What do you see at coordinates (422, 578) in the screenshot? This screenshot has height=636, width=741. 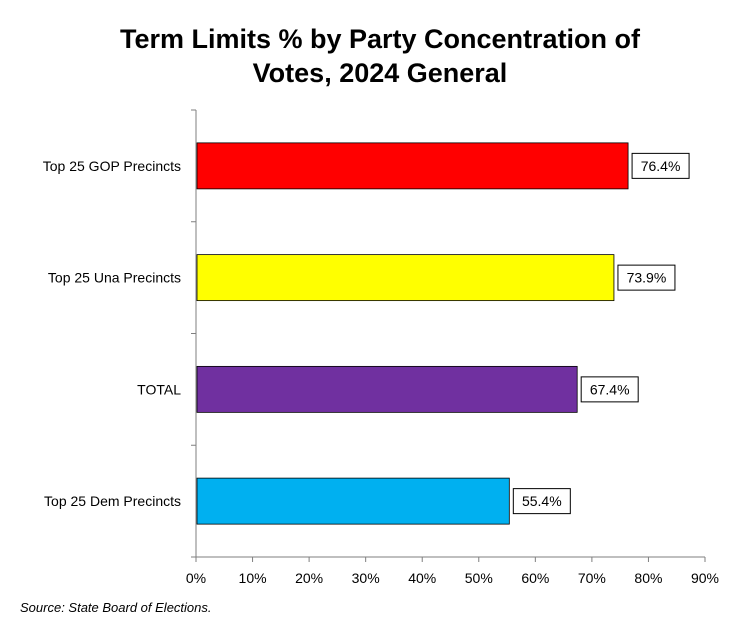 I see `x-tick-label: 40%` at bounding box center [422, 578].